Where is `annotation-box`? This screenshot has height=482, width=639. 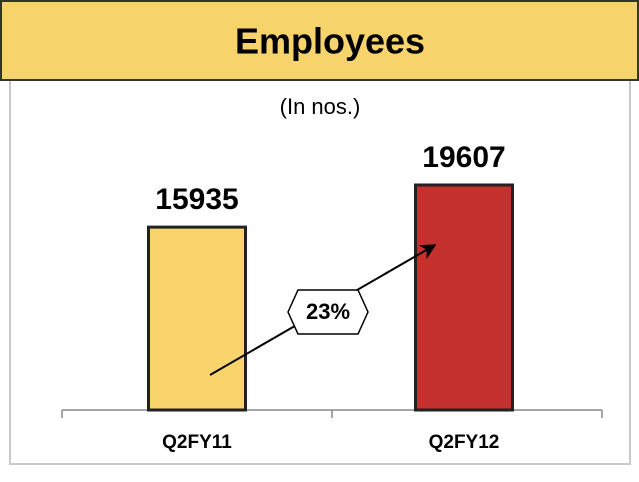 annotation-box is located at coordinates (328, 312).